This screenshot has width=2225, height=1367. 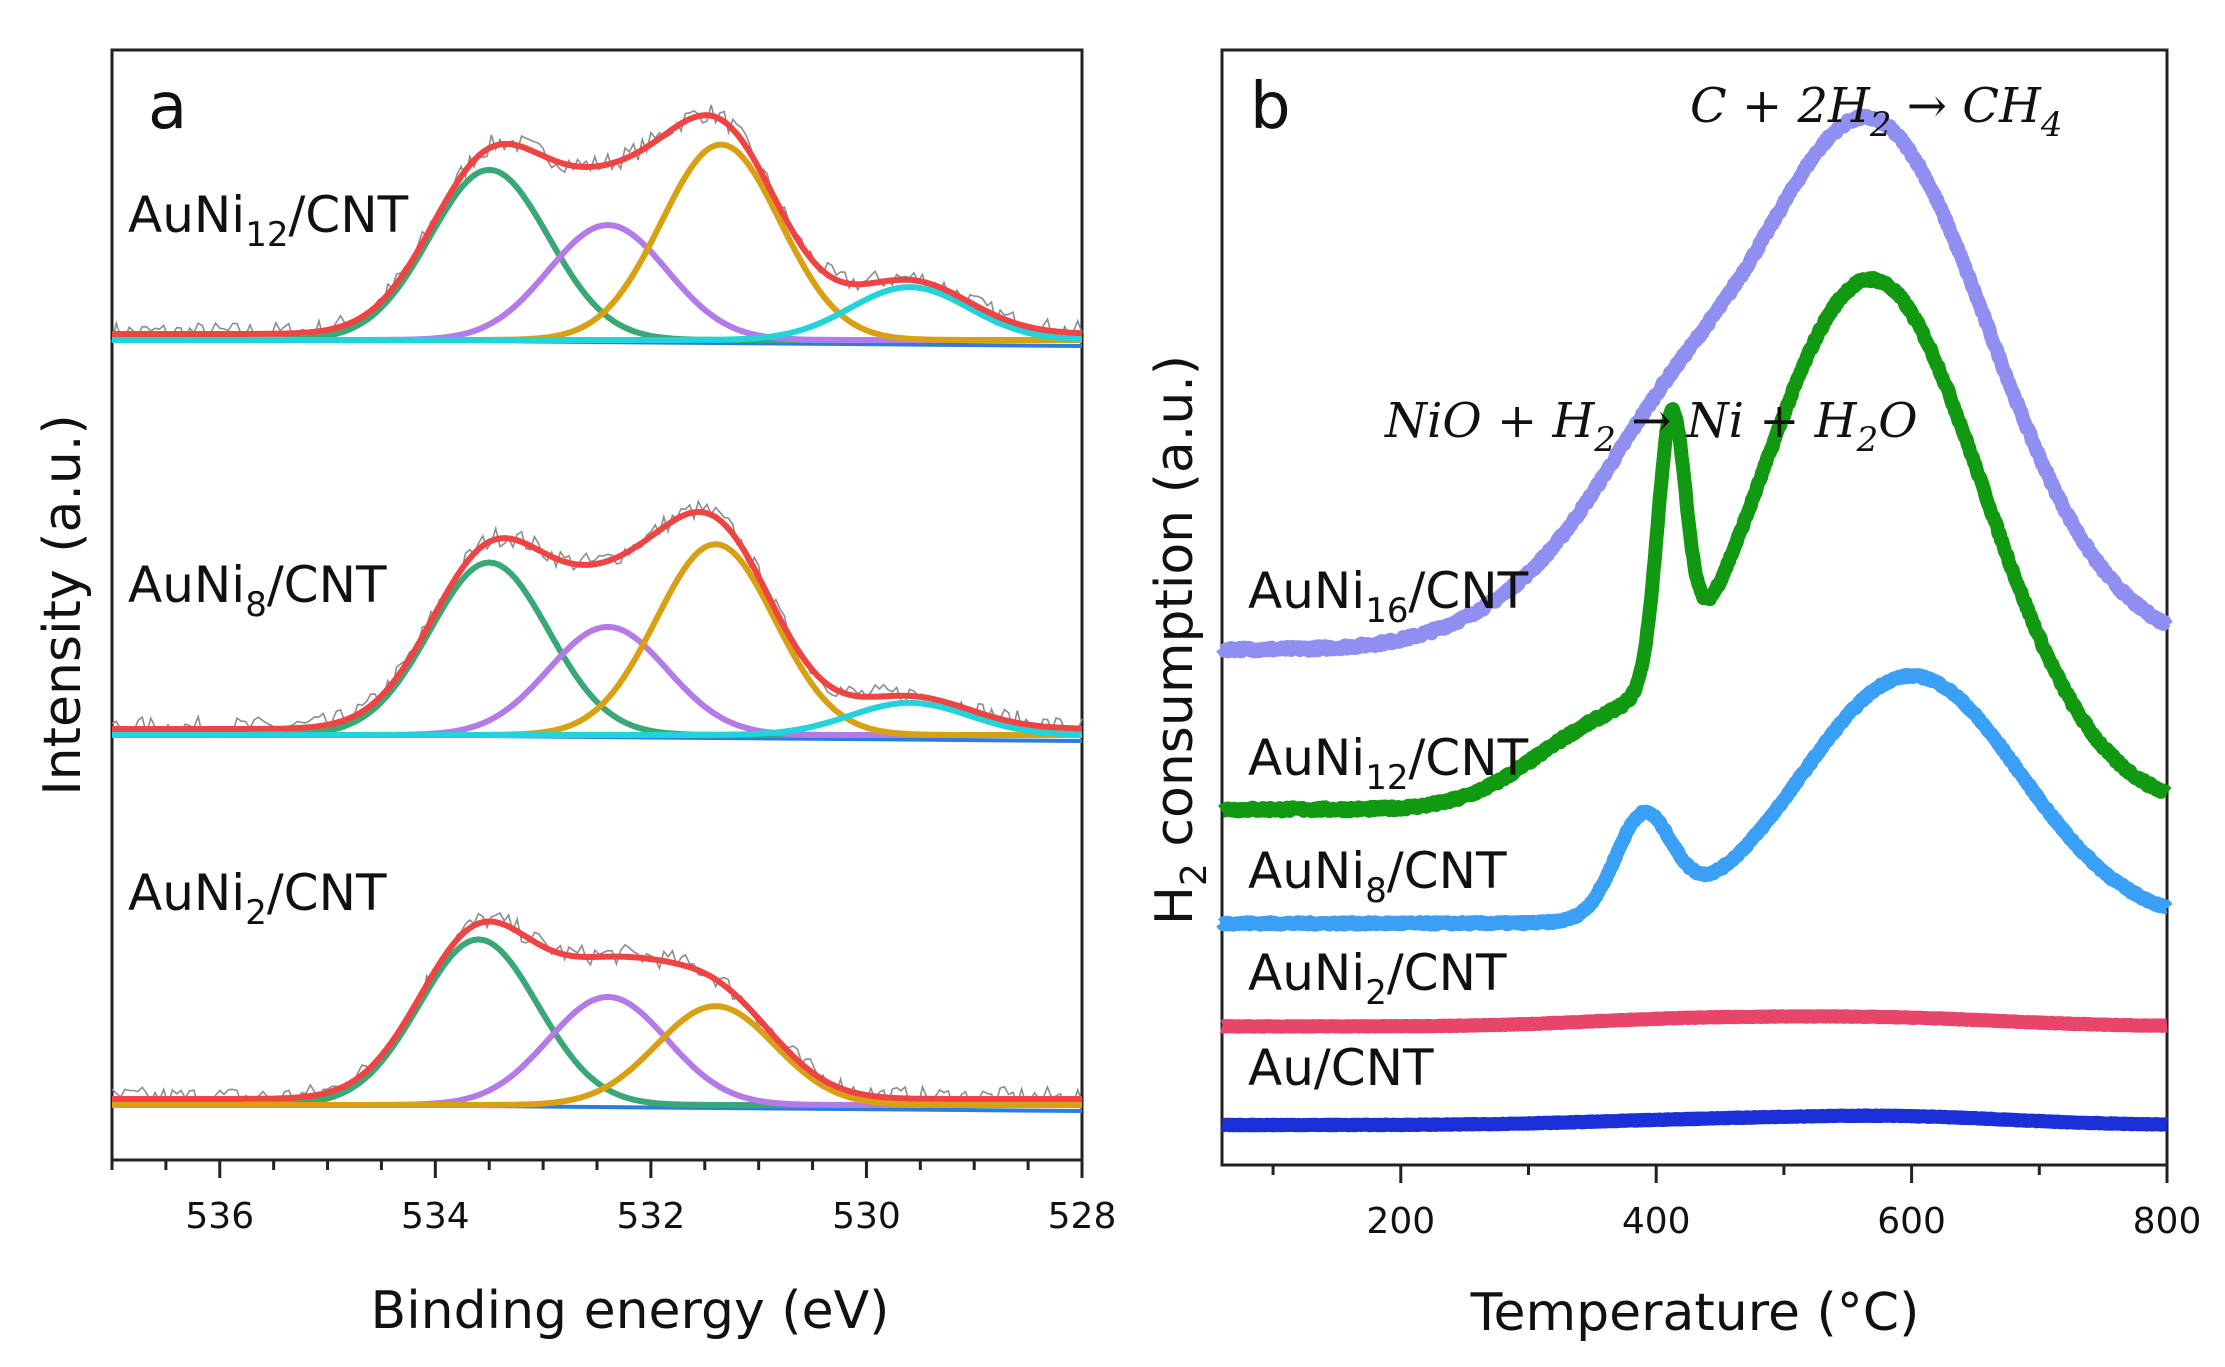 I want to click on x-tick-label: 200, so click(x=1400, y=1221).